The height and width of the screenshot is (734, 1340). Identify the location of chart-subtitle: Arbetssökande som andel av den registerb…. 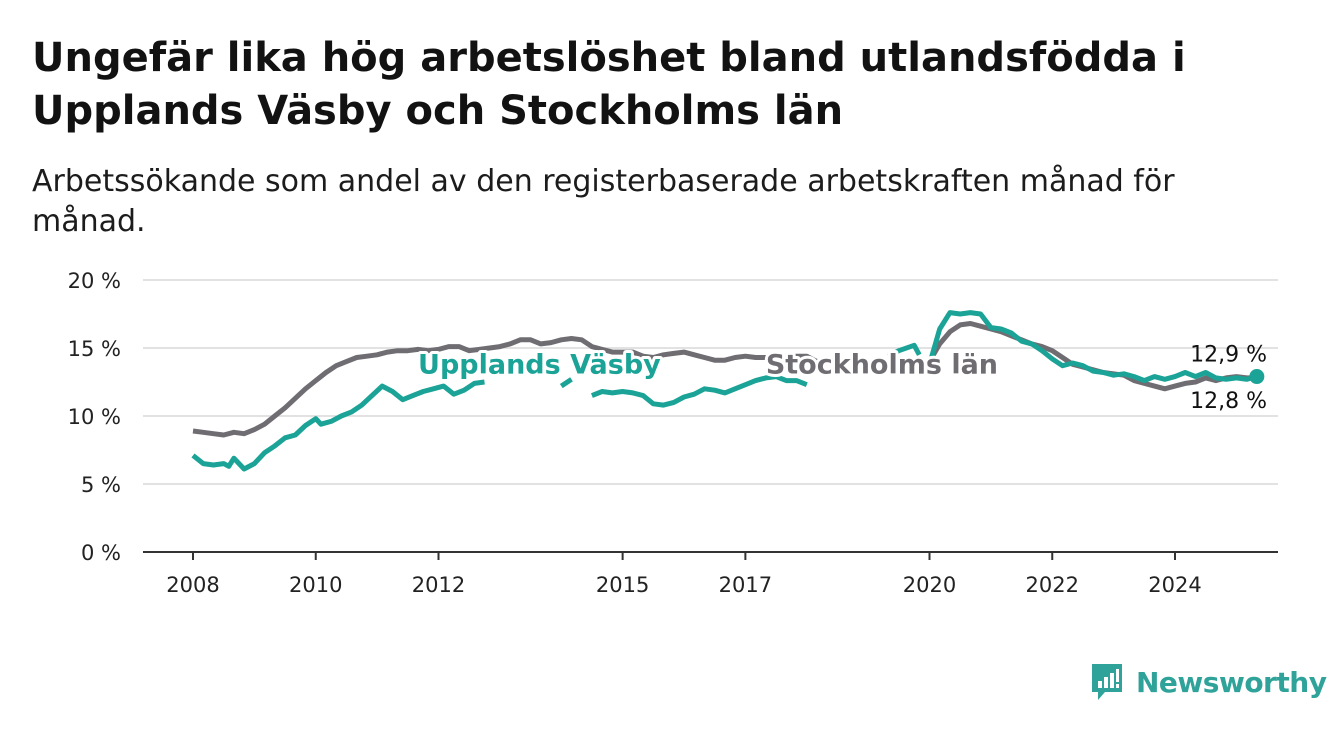
(603, 201).